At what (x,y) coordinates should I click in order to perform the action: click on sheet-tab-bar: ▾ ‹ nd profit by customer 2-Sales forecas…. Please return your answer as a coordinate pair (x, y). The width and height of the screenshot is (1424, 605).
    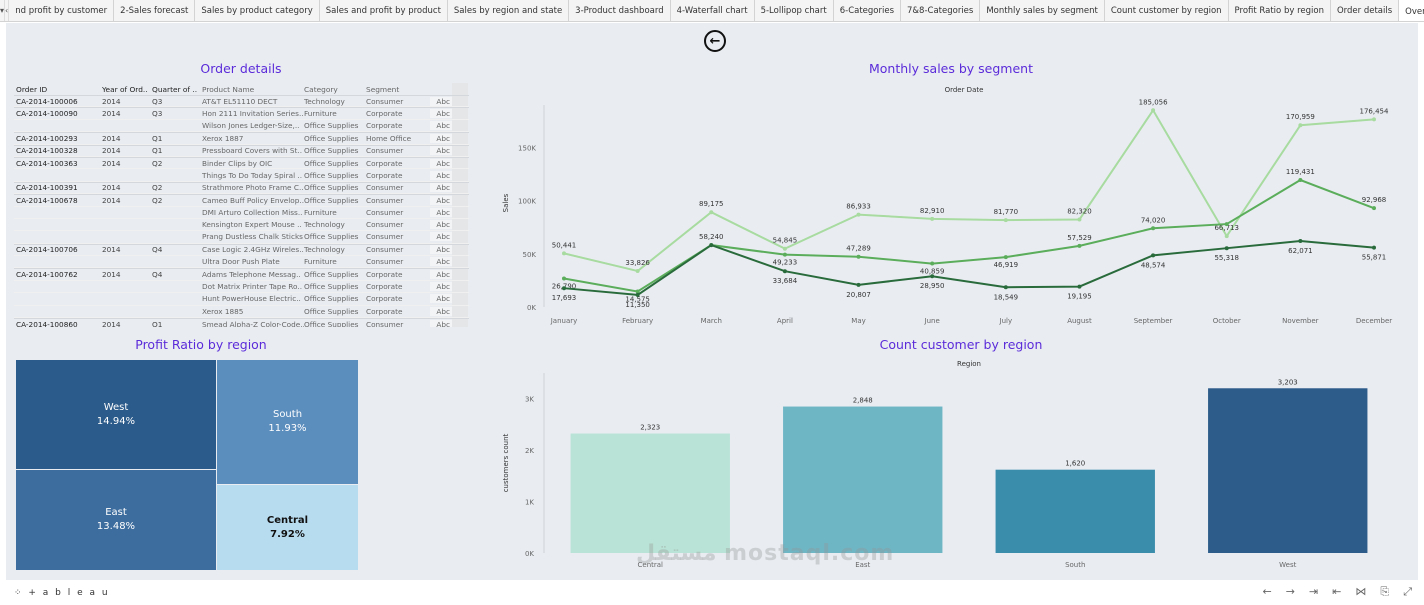
    Looking at the image, I should click on (712, 11).